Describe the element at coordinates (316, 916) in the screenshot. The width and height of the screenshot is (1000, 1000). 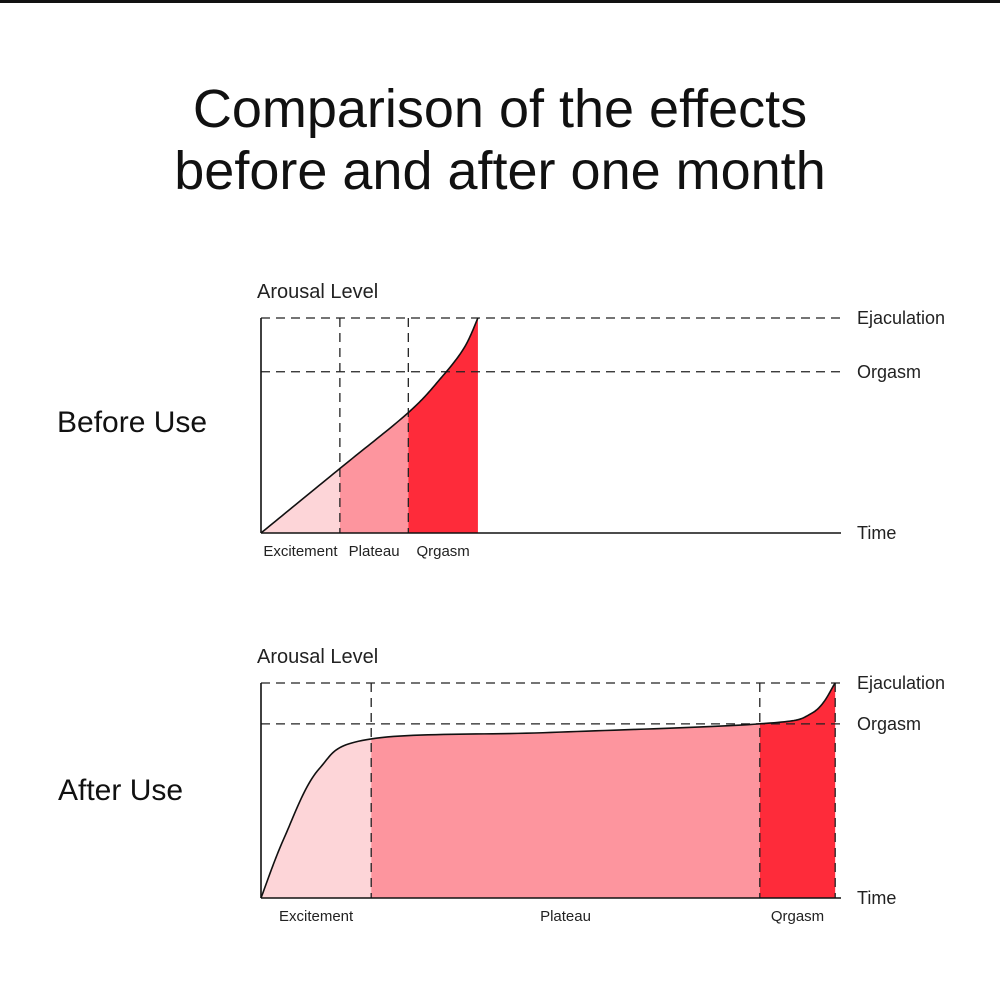
I see `after-excitement-label: Excitement` at that location.